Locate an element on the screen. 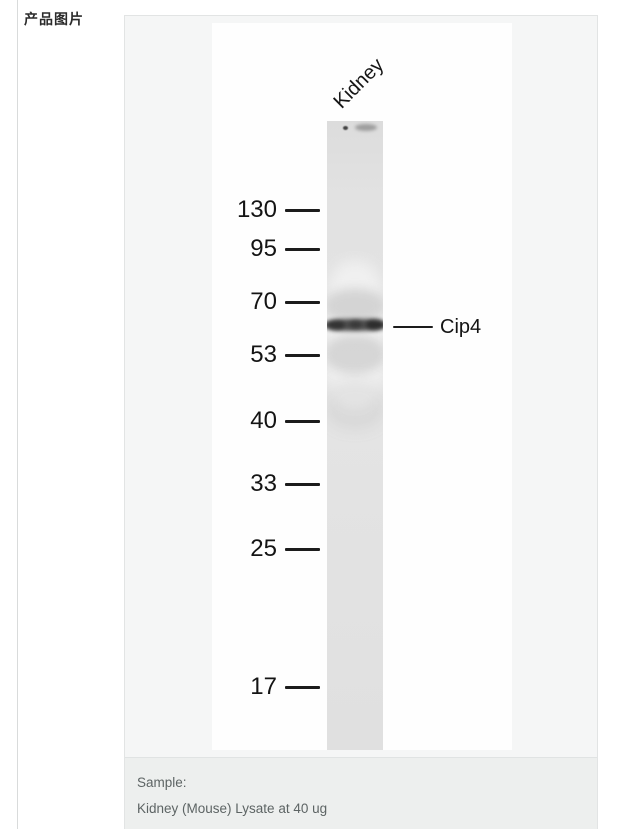 The height and width of the screenshot is (829, 624). mw-marker-row: 130 is located at coordinates (266, 210).